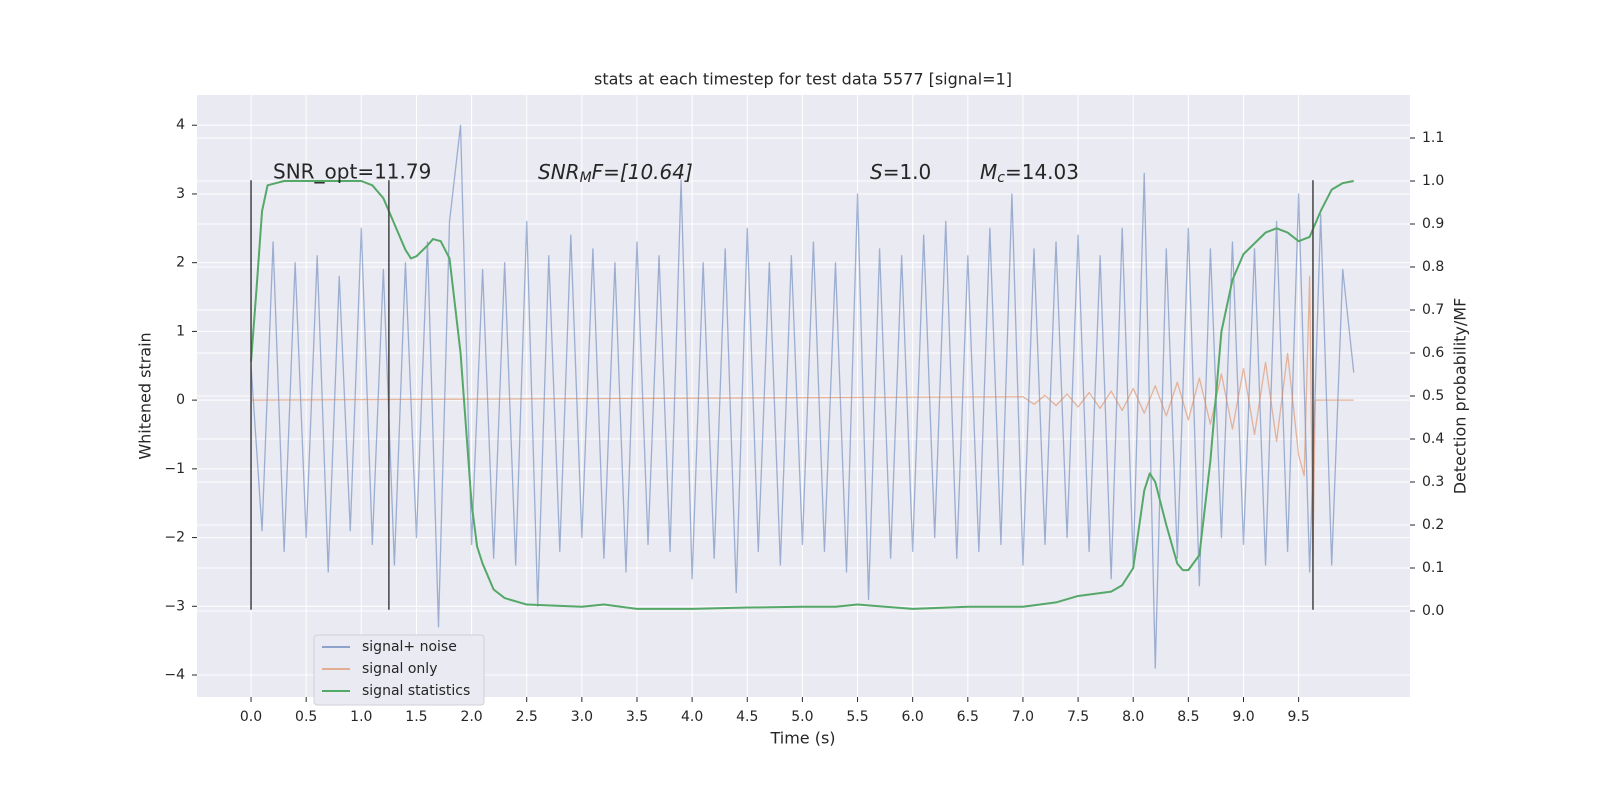  What do you see at coordinates (913, 717) in the screenshot?
I see `x-tick-label: 6.0` at bounding box center [913, 717].